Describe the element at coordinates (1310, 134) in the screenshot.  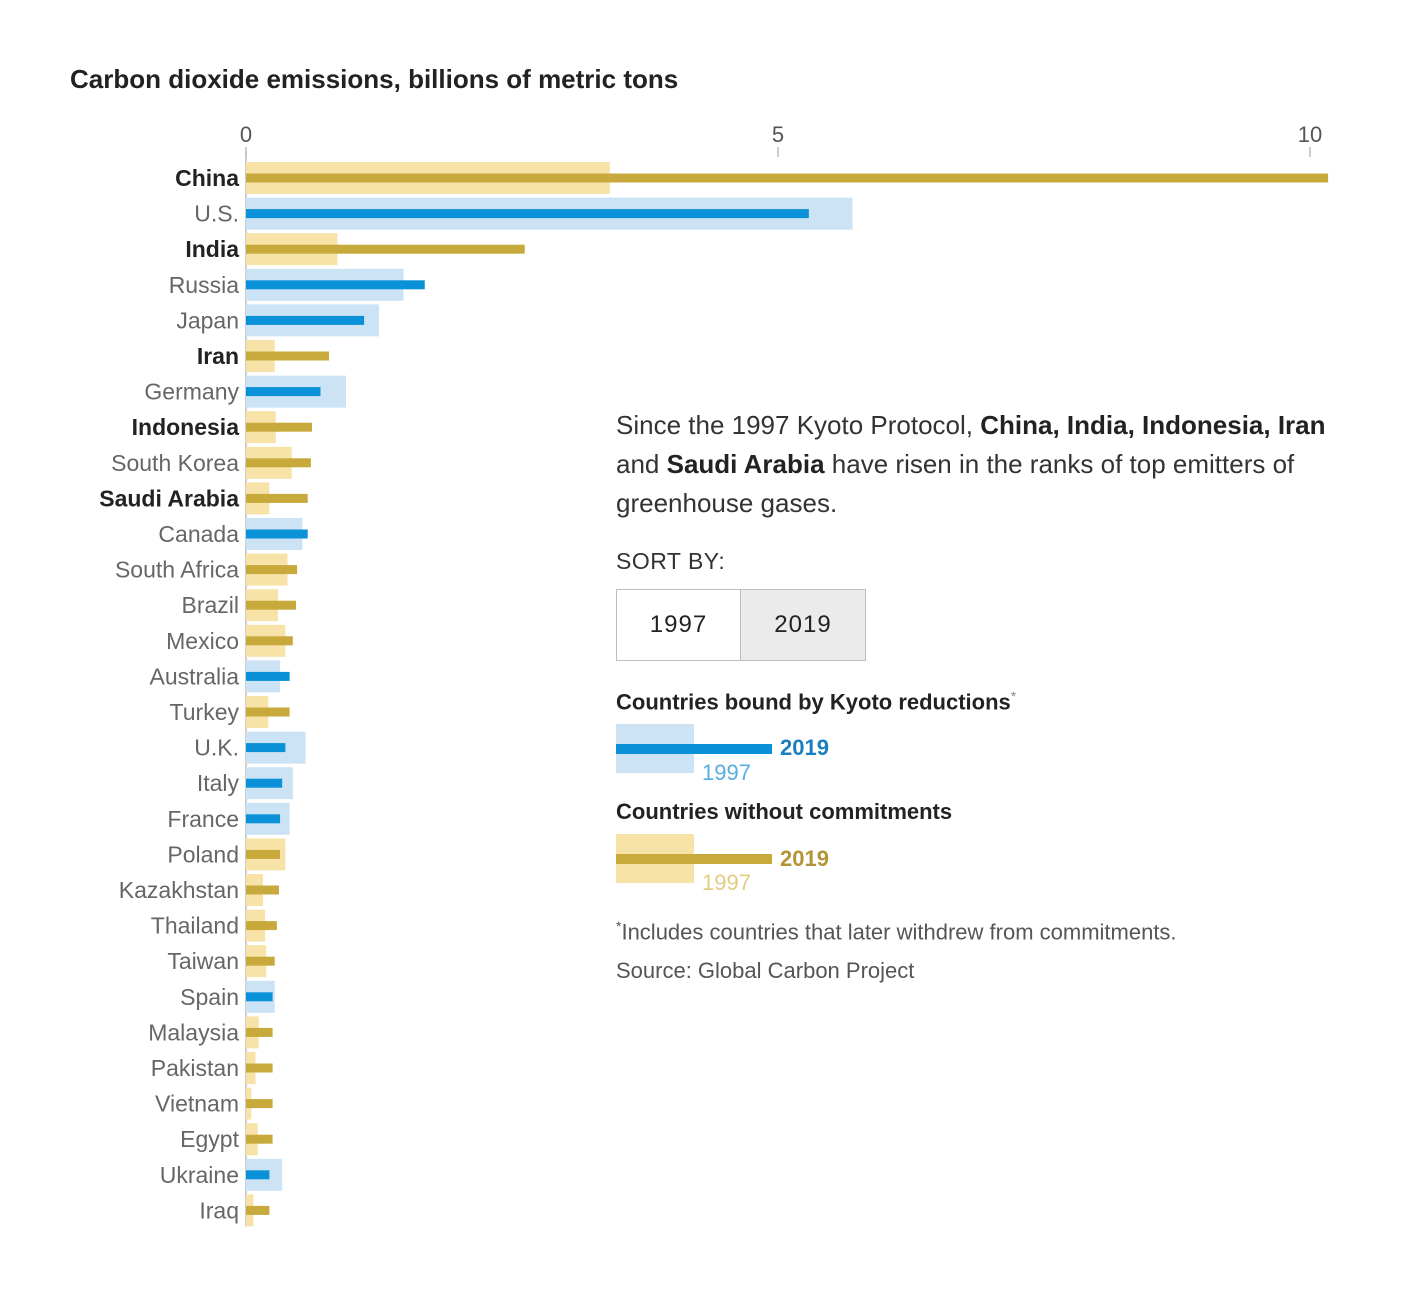
I see `x-tick-label-10: 10` at that location.